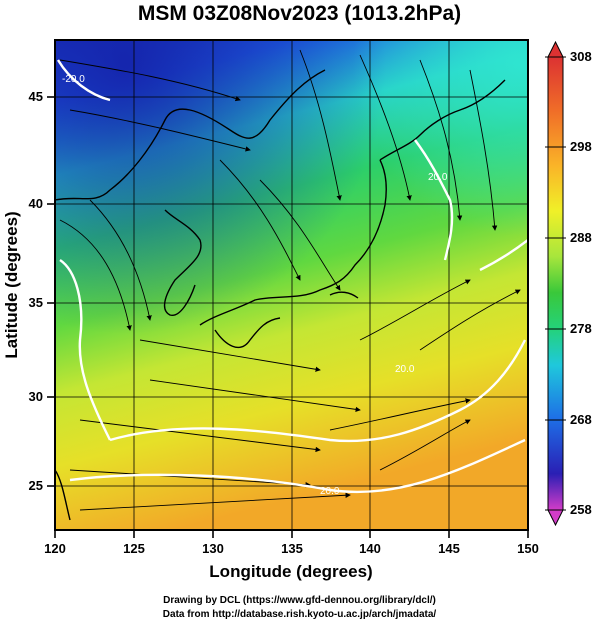 Image resolution: width=599 pixels, height=625 pixels. Describe the element at coordinates (555, 283) in the screenshot. I see `colorbar-scale` at that location.